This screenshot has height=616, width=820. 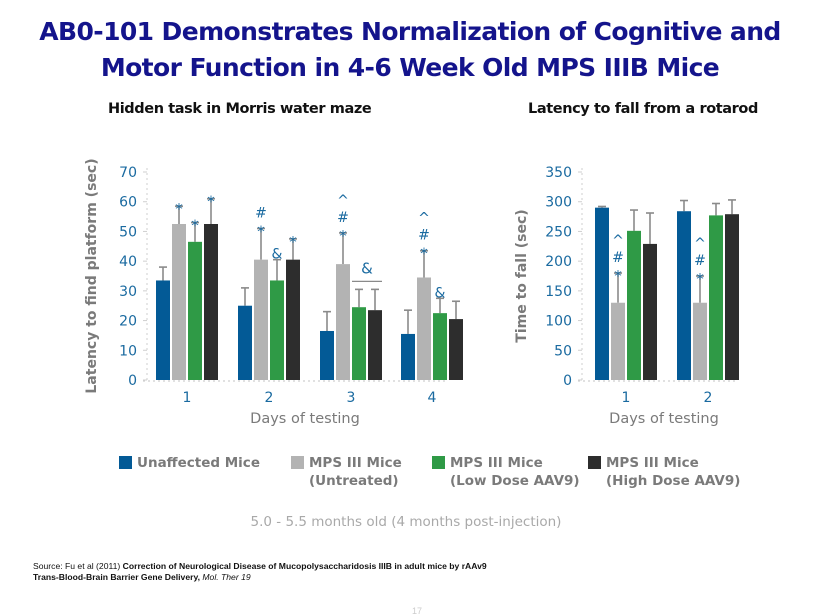 I want to click on y-tick-label: 40, so click(x=128, y=262).